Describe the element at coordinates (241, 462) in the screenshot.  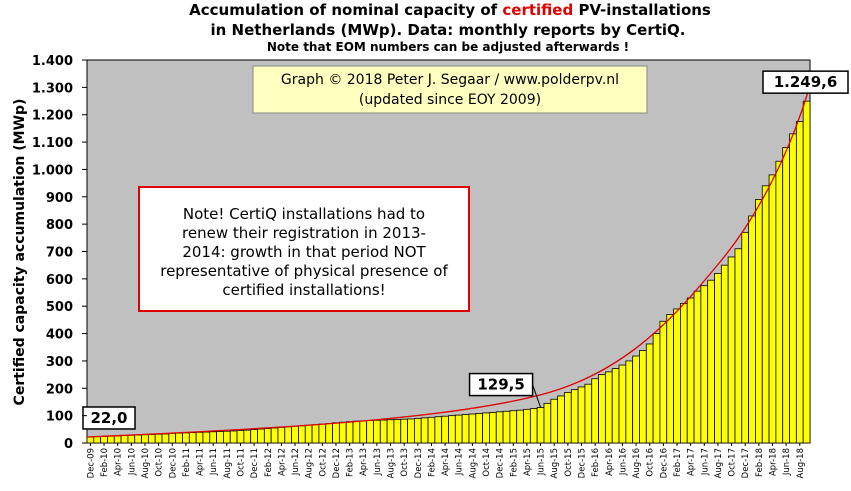
I see `x-tick-label: Oct-11` at that location.